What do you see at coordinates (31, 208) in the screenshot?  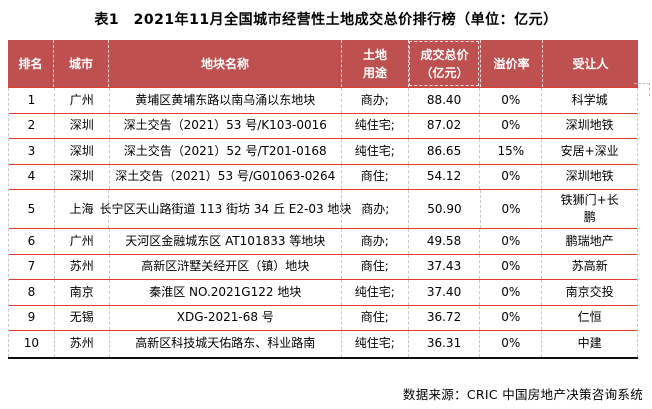 I see `cell-rank: 5` at bounding box center [31, 208].